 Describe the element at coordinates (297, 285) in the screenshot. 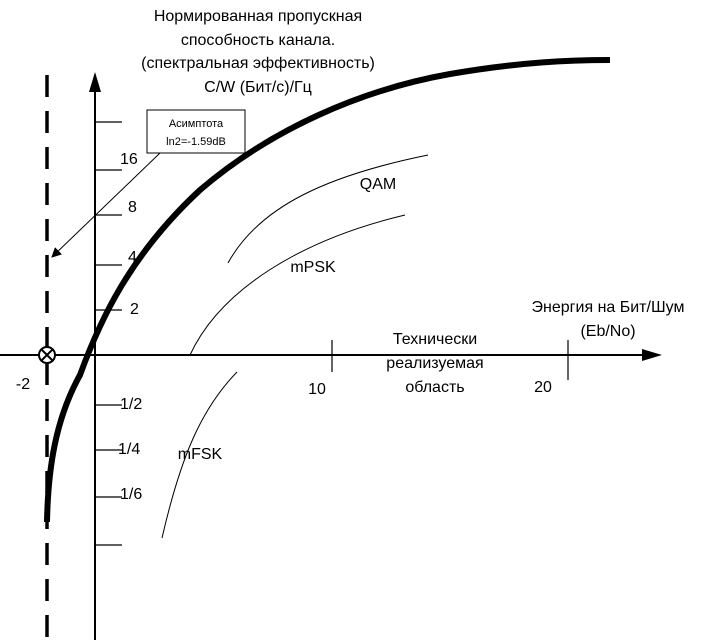

I see `mpsk-curve` at that location.